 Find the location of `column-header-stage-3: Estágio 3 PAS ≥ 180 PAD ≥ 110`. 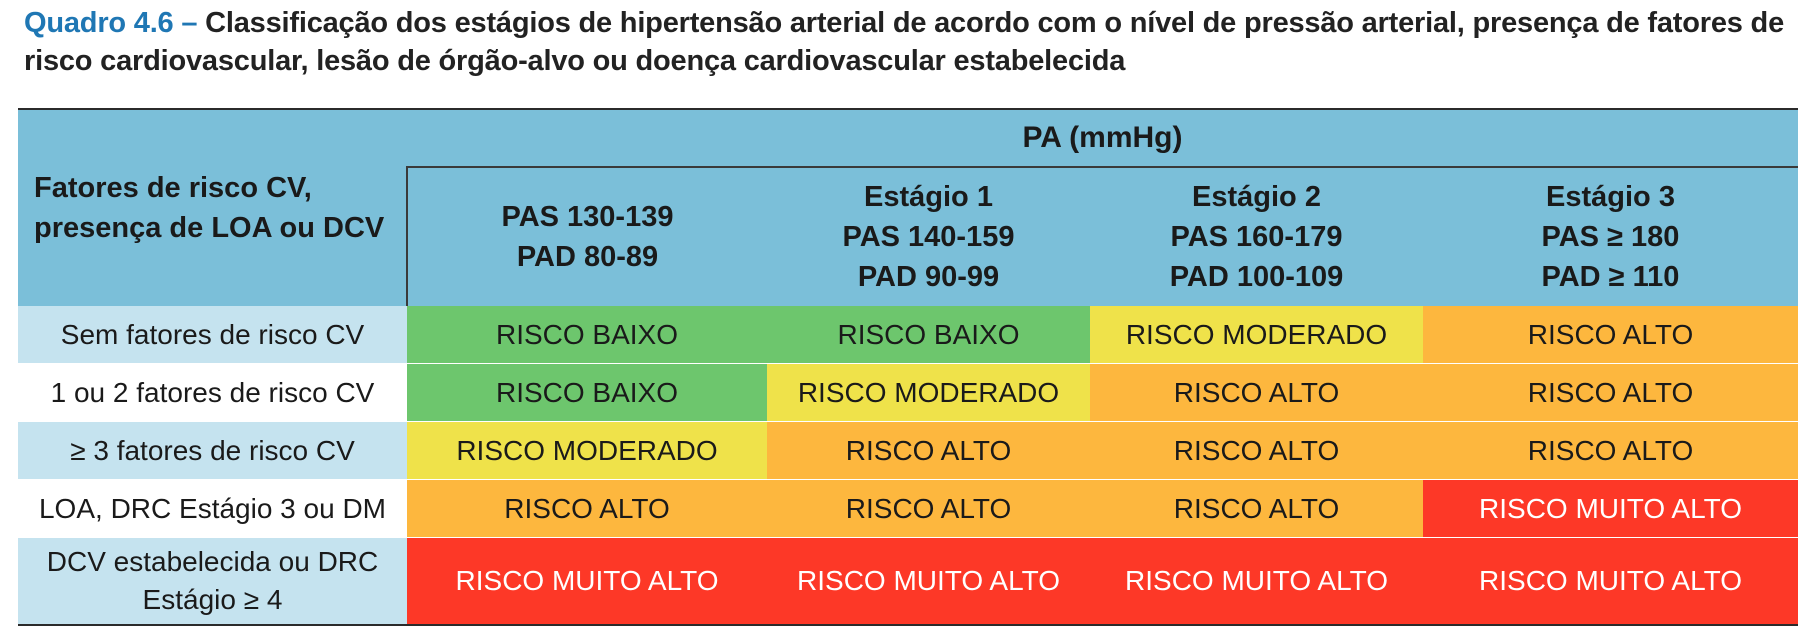

column-header-stage-3: Estágio 3 PAS ≥ 180 PAD ≥ 110 is located at coordinates (1610, 236).